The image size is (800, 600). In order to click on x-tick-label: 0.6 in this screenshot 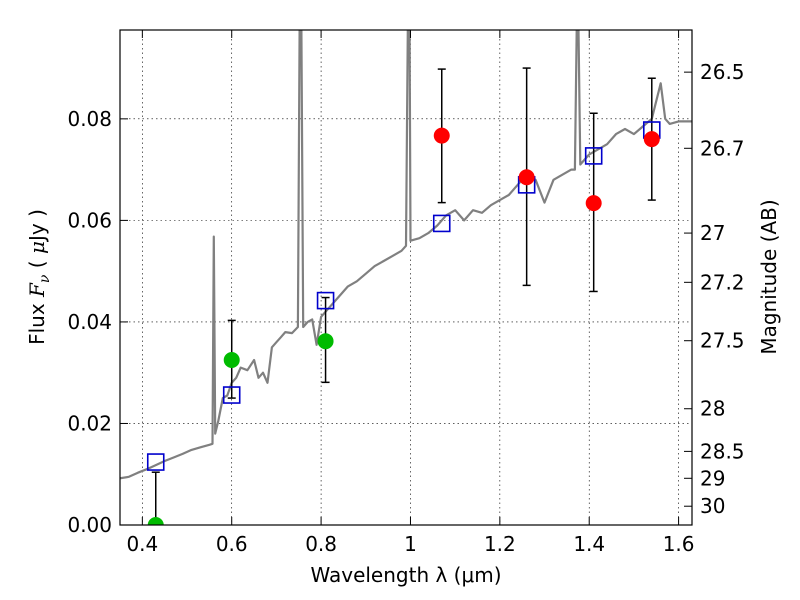, I will do `click(232, 544)`.